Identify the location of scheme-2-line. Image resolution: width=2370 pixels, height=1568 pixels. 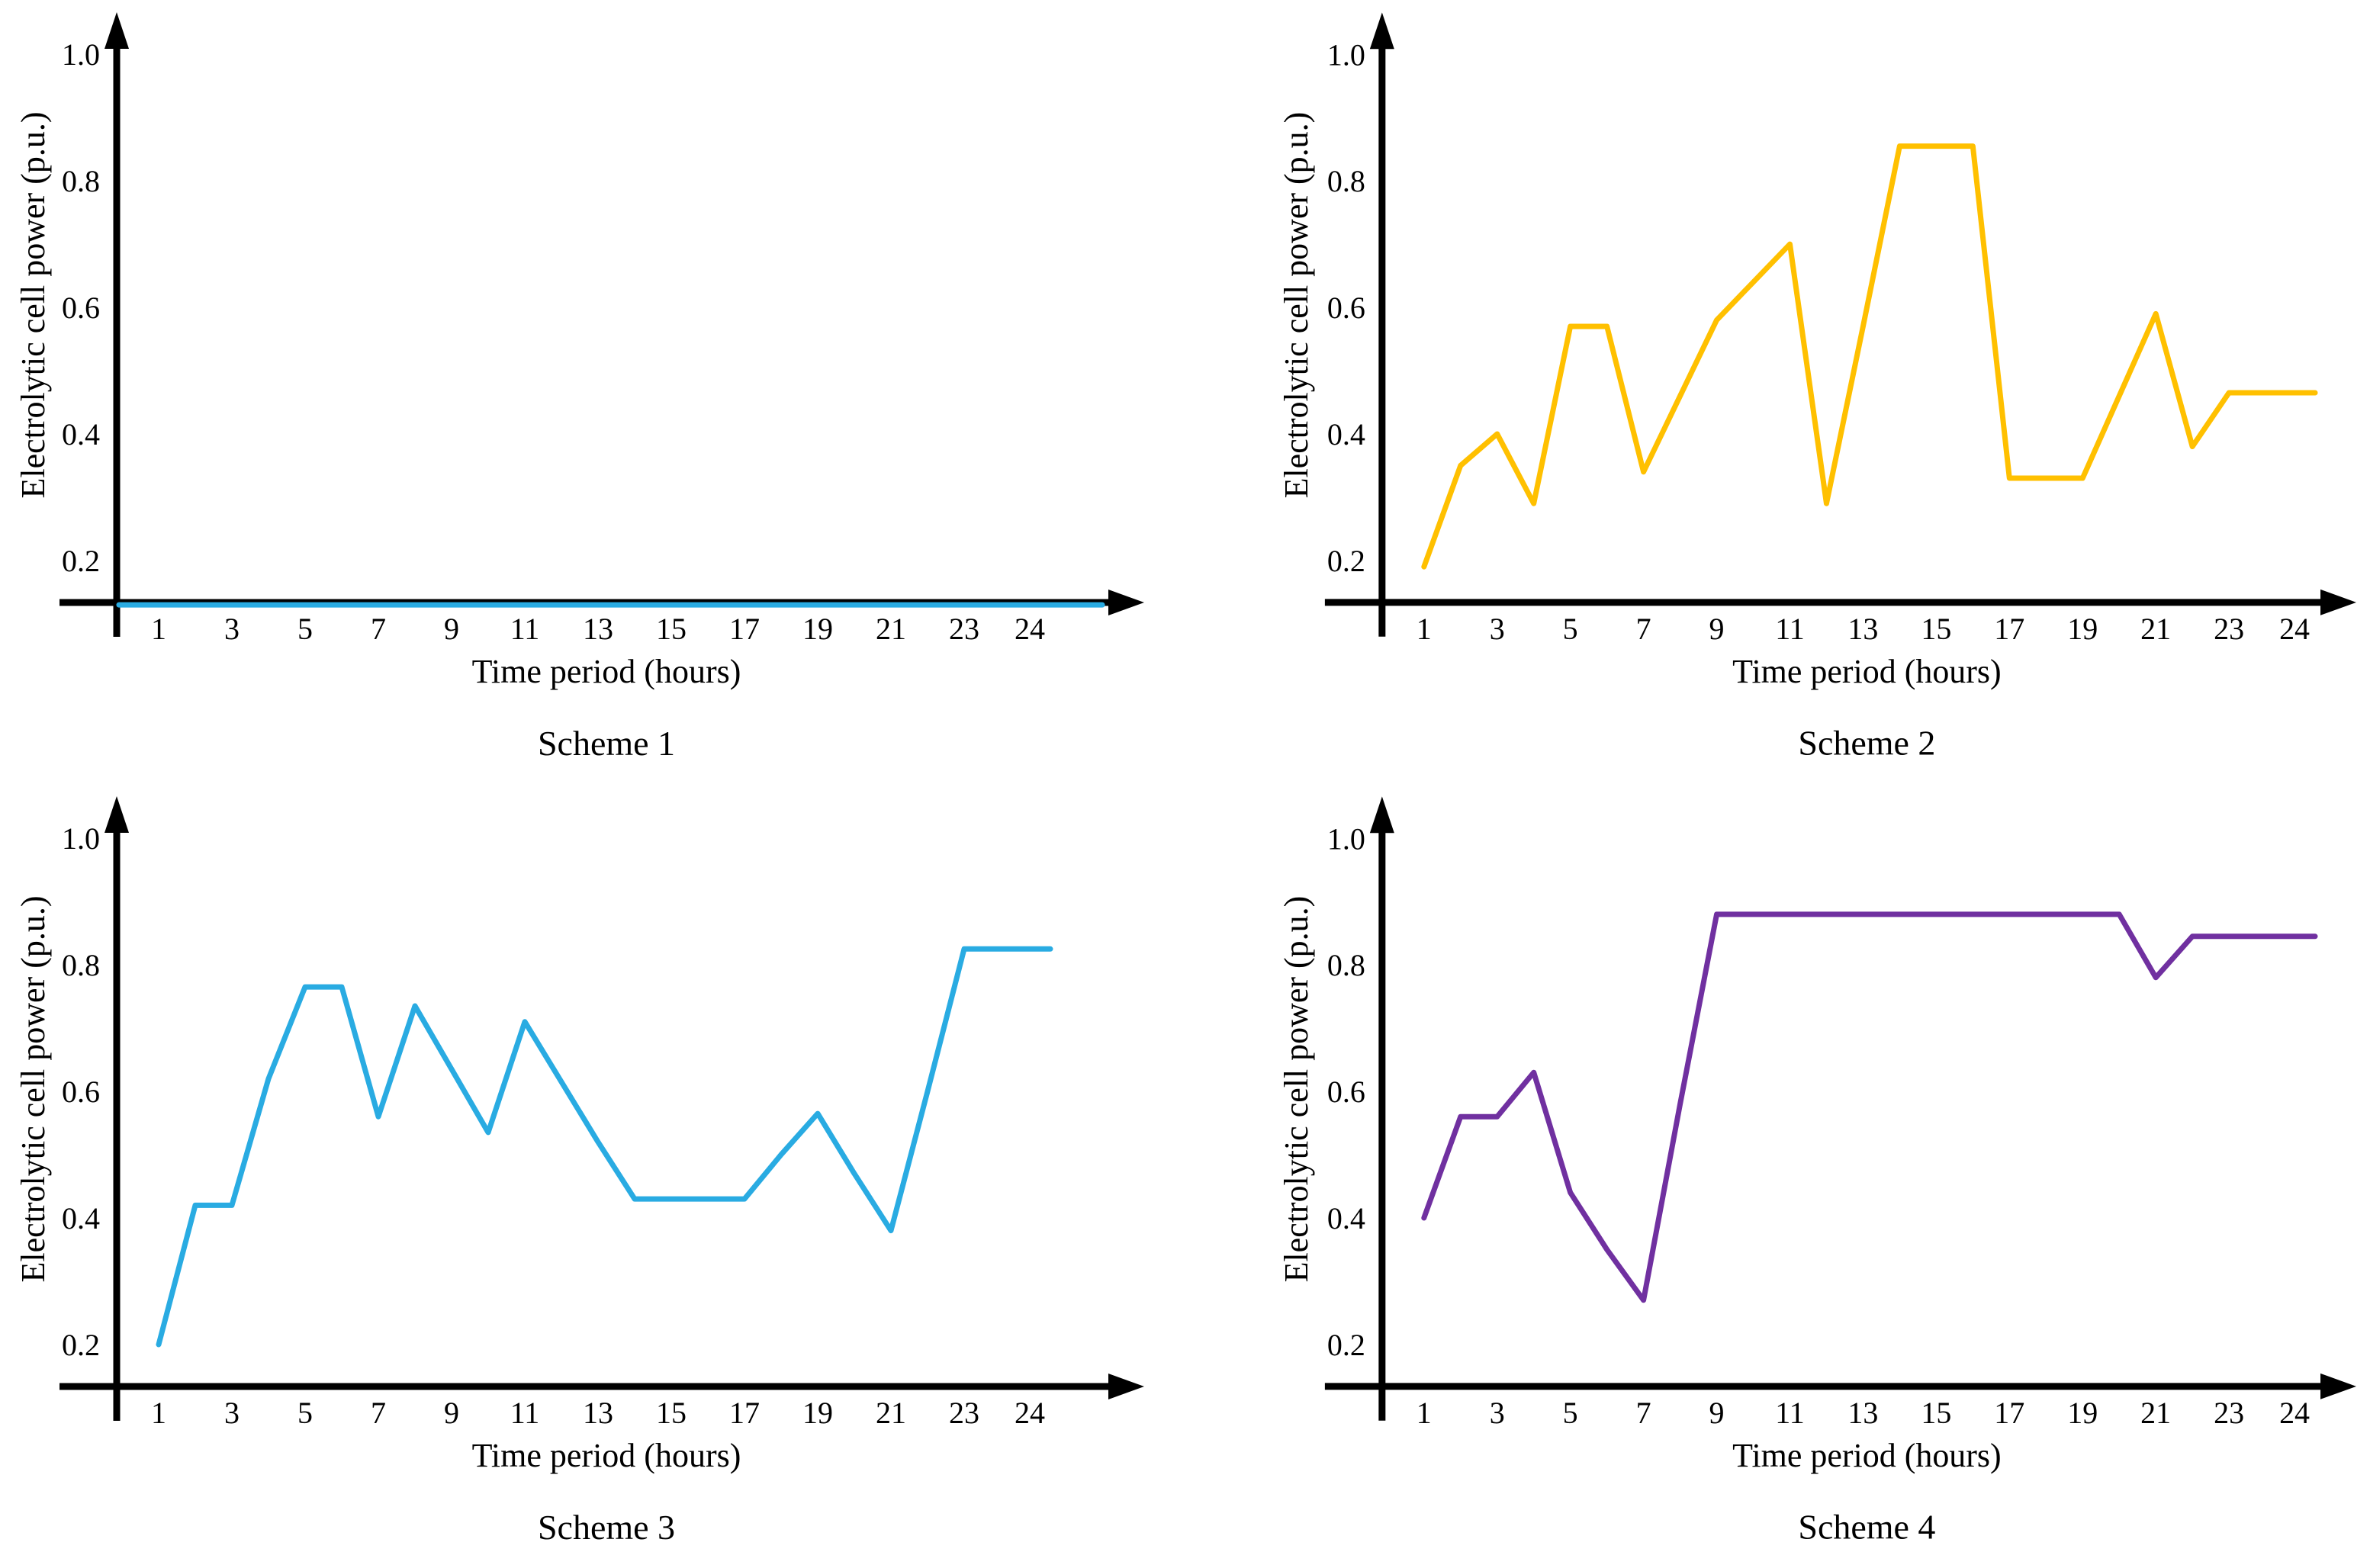
(1869, 356).